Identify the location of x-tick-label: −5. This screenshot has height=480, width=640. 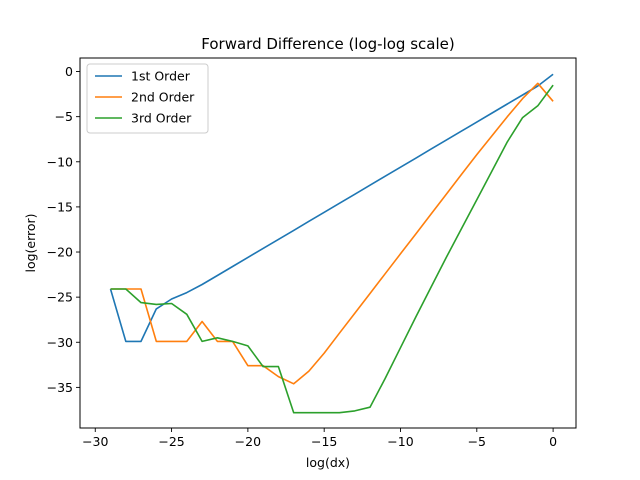
(477, 441).